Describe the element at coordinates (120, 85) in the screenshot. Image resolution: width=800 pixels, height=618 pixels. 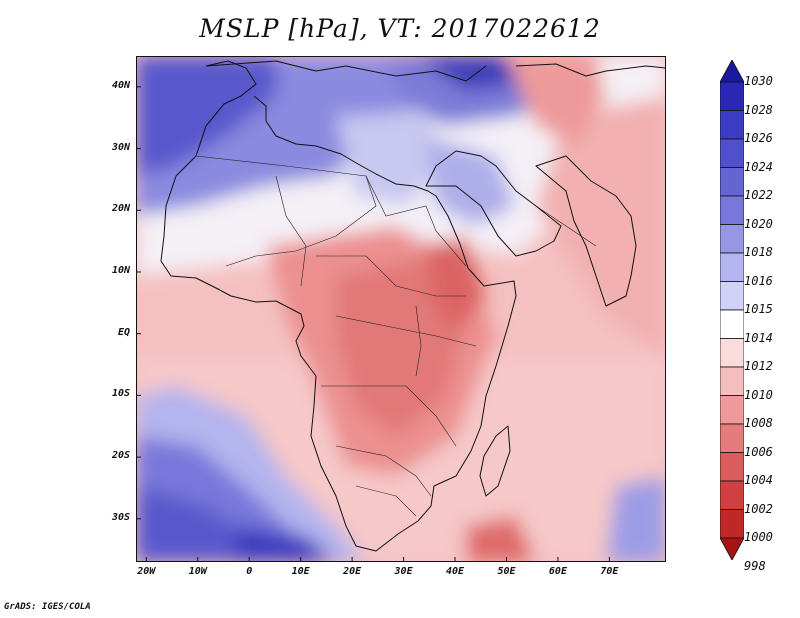
I see `lat-label: 40N` at that location.